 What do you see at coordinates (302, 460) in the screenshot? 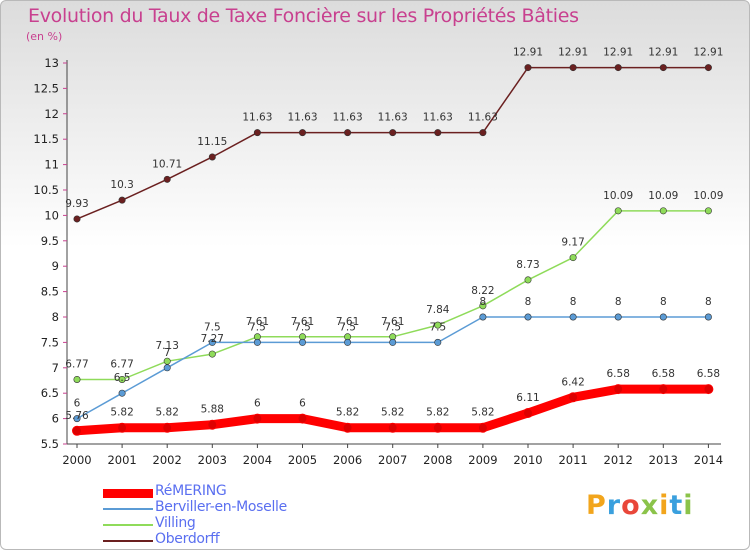
I see `x-tick-label: 2005` at bounding box center [302, 460].